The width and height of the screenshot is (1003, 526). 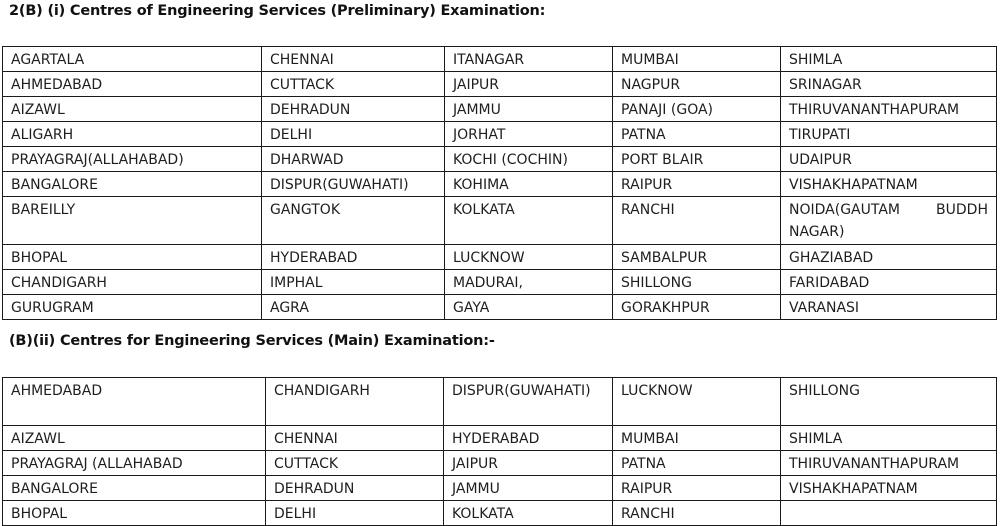 What do you see at coordinates (888, 134) in the screenshot?
I see `table-cell: TIRUPATI` at bounding box center [888, 134].